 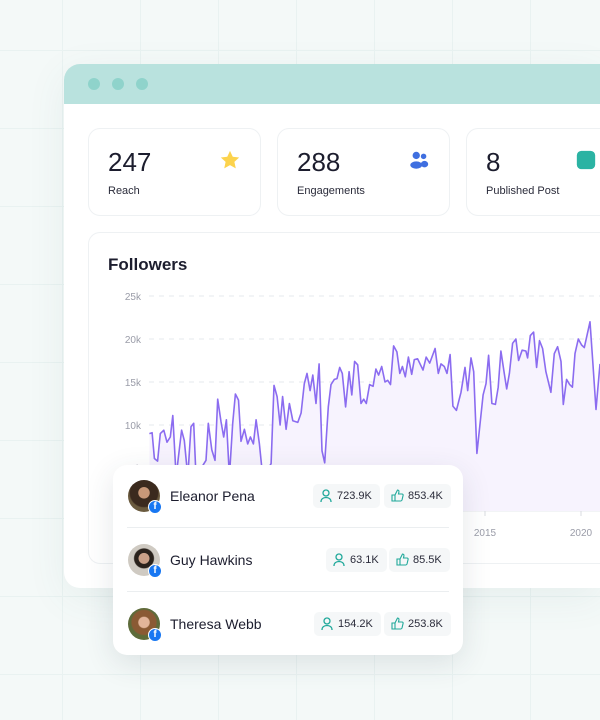 What do you see at coordinates (130, 162) in the screenshot?
I see `stat-value: 247` at bounding box center [130, 162].